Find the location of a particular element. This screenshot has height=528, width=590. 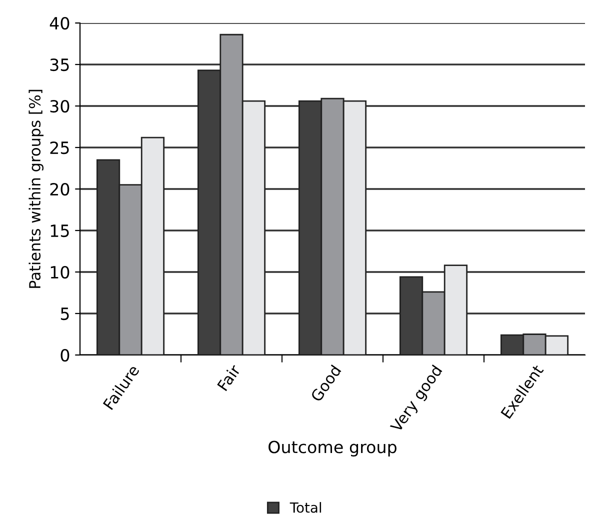

y-tick-label: 10 is located at coordinates (60, 272).